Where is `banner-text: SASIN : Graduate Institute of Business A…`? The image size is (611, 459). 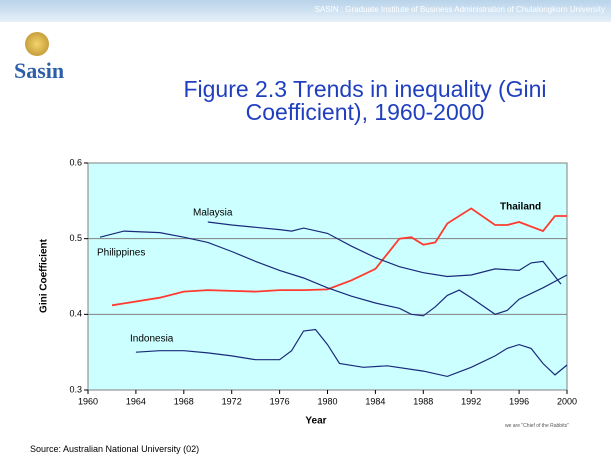
banner-text: SASIN : Graduate Institute of Business A… is located at coordinates (459, 9).